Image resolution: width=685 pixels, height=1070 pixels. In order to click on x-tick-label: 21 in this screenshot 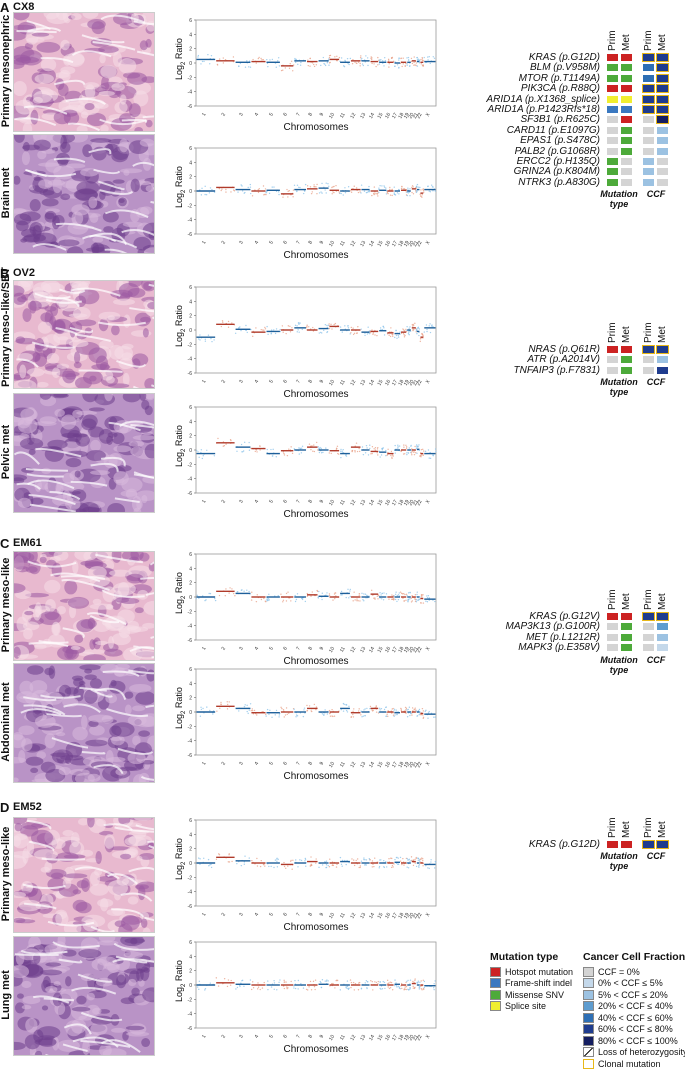, I will do `click(416, 1038)`.